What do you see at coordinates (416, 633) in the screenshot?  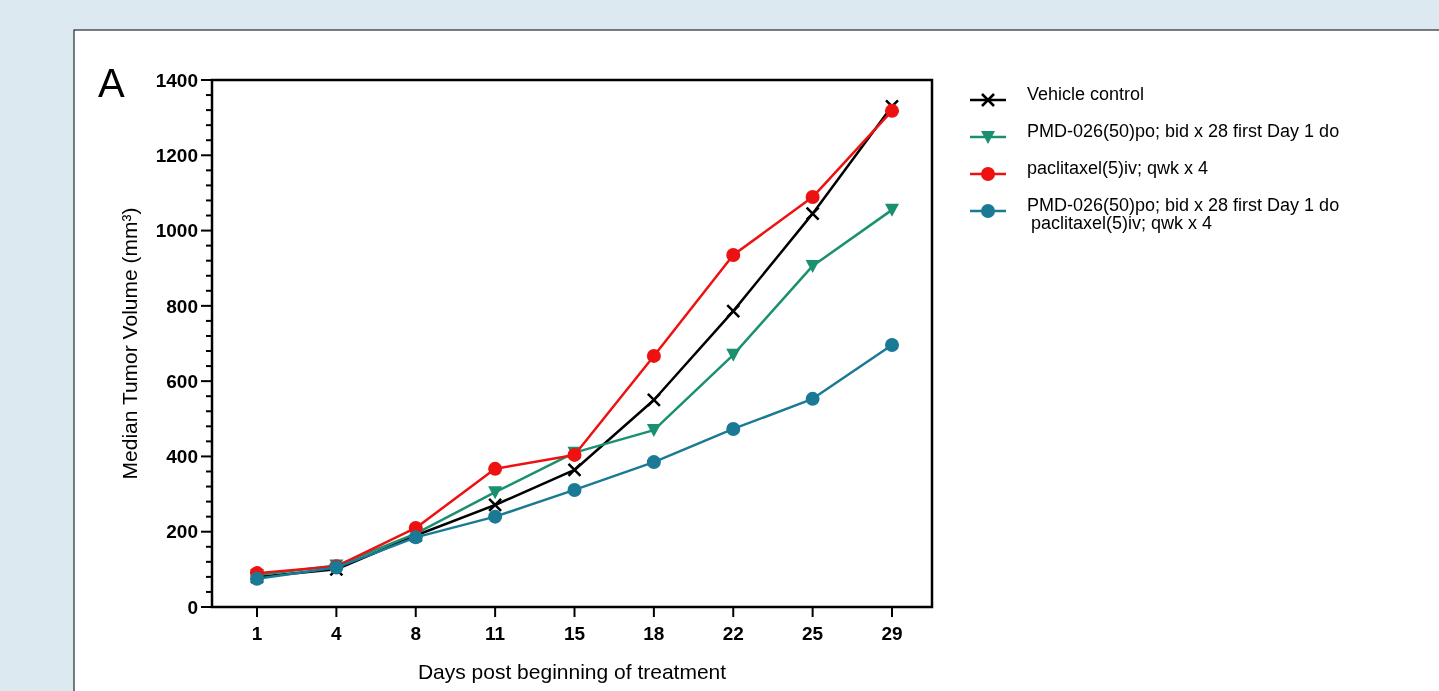 I see `x-tick-label: 8` at bounding box center [416, 633].